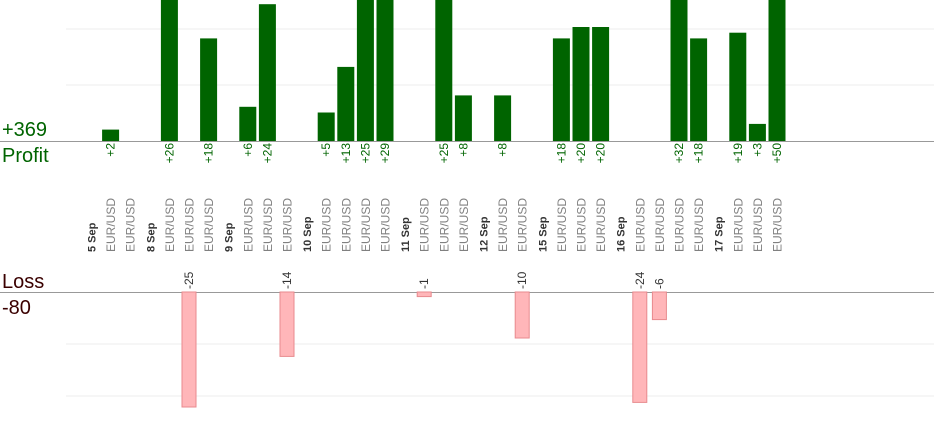  What do you see at coordinates (25, 130) in the screenshot?
I see `profit-total: +369` at bounding box center [25, 130].